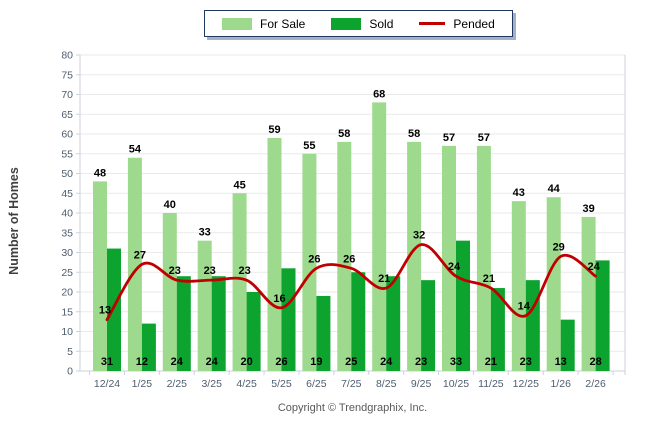  I want to click on y-tick-label: 70, so click(67, 95).